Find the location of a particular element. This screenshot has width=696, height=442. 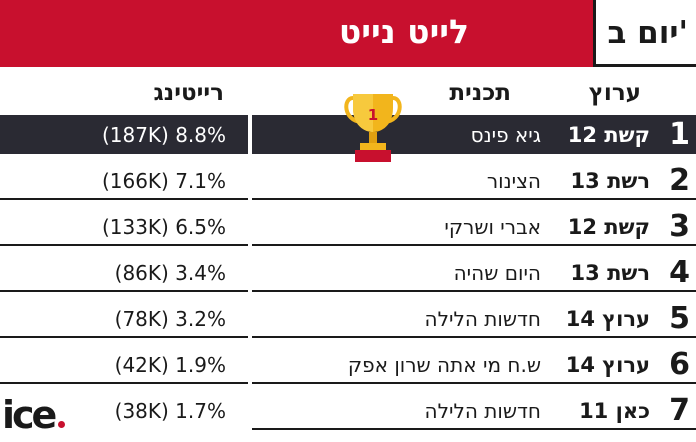

table-row: 5 ערוץ 14 חדשות הלילה (78K) 3.2% is located at coordinates (348, 319).